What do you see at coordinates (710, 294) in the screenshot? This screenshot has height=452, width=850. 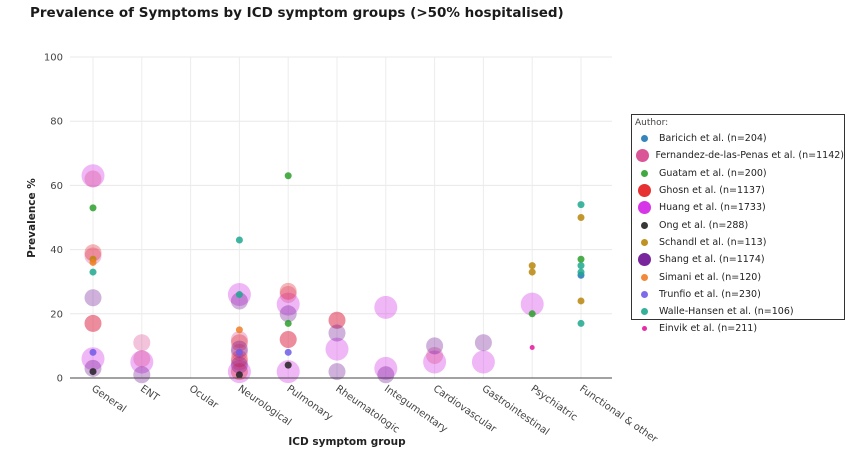 I see `legend-label: Trunfio et al. (n=230)` at bounding box center [710, 294].